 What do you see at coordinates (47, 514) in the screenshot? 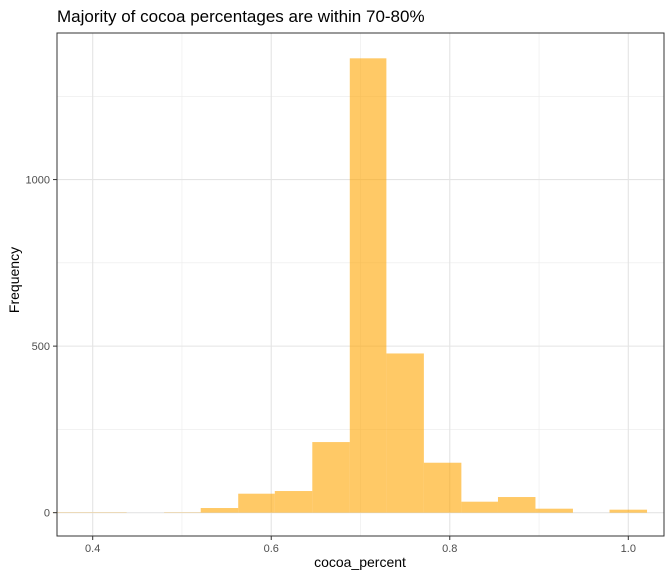
I see `y-tick-label: 0` at bounding box center [47, 514].